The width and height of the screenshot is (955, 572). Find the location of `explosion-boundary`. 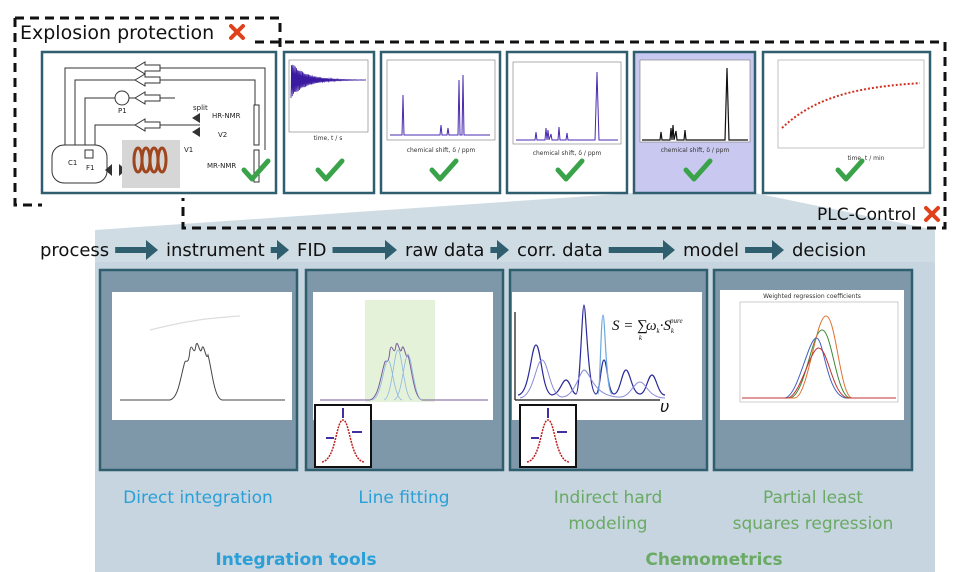

explosion-boundary is located at coordinates (147, 111).